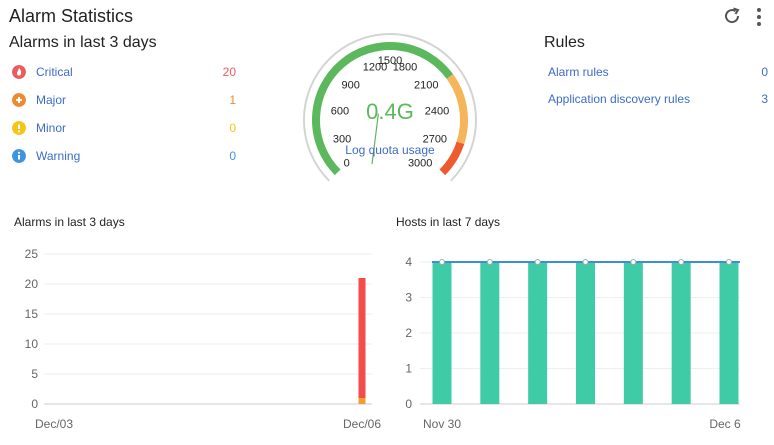 This screenshot has height=445, width=774. What do you see at coordinates (19, 156) in the screenshot?
I see `info-icon` at bounding box center [19, 156].